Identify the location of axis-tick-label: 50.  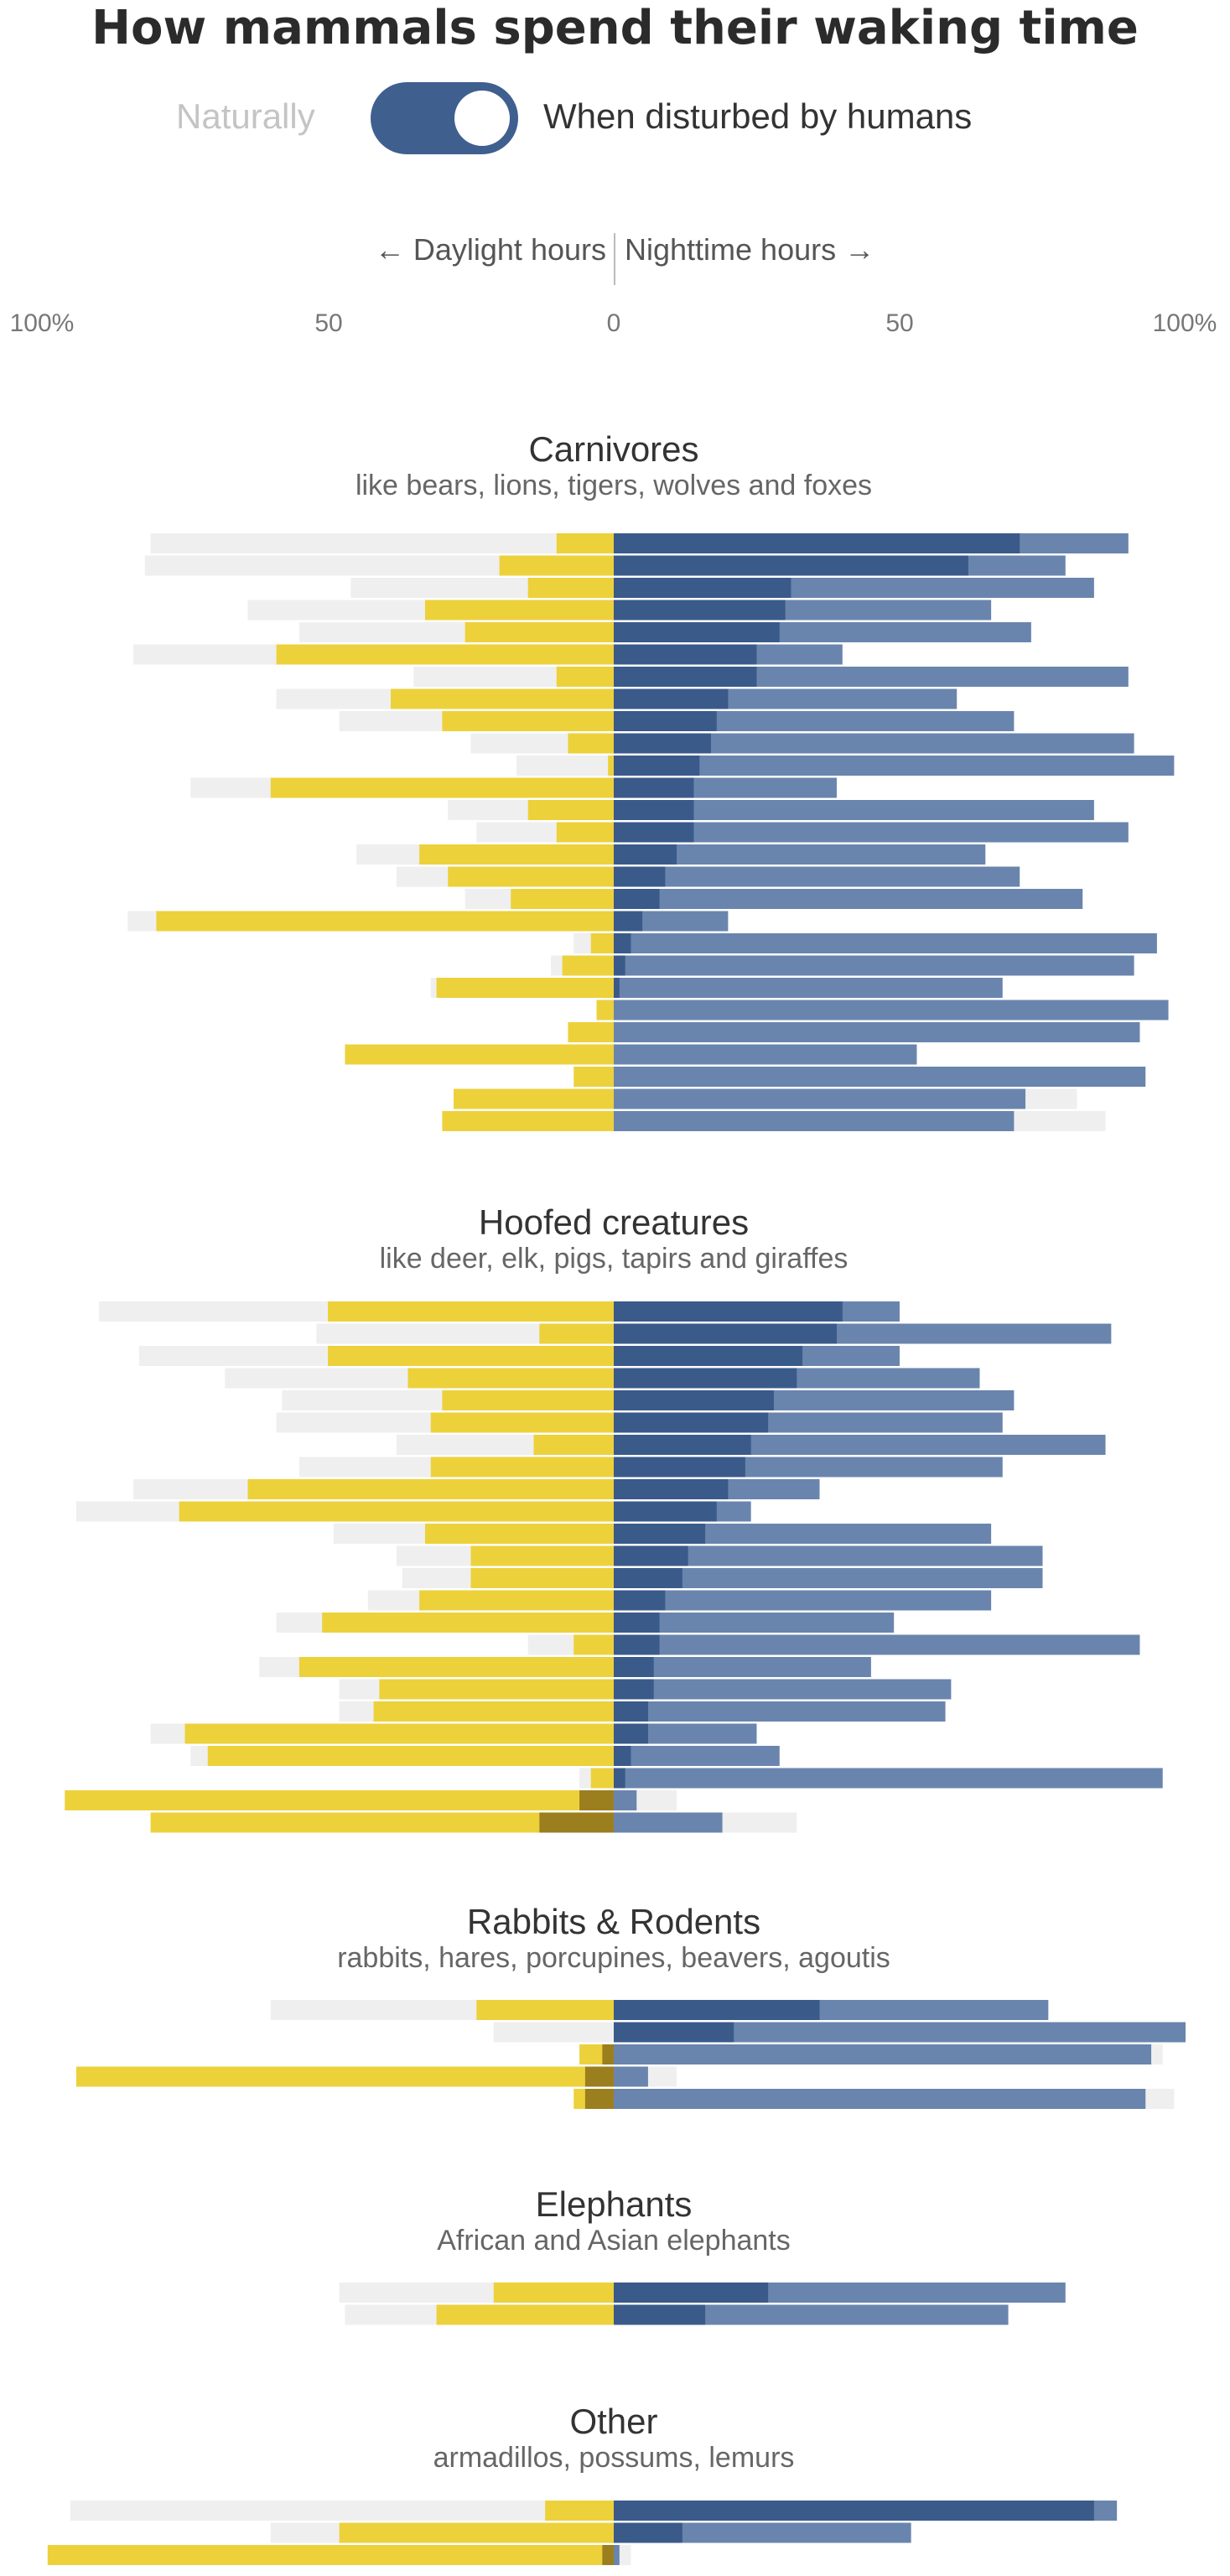
(328, 323).